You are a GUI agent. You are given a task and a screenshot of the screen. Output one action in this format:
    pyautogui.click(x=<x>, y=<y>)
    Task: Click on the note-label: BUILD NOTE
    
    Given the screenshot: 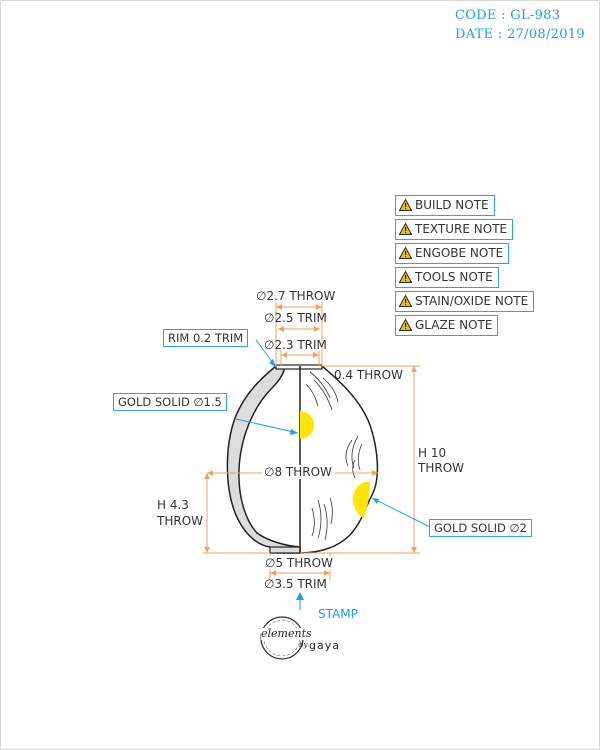 What is the action you would take?
    pyautogui.click(x=452, y=205)
    